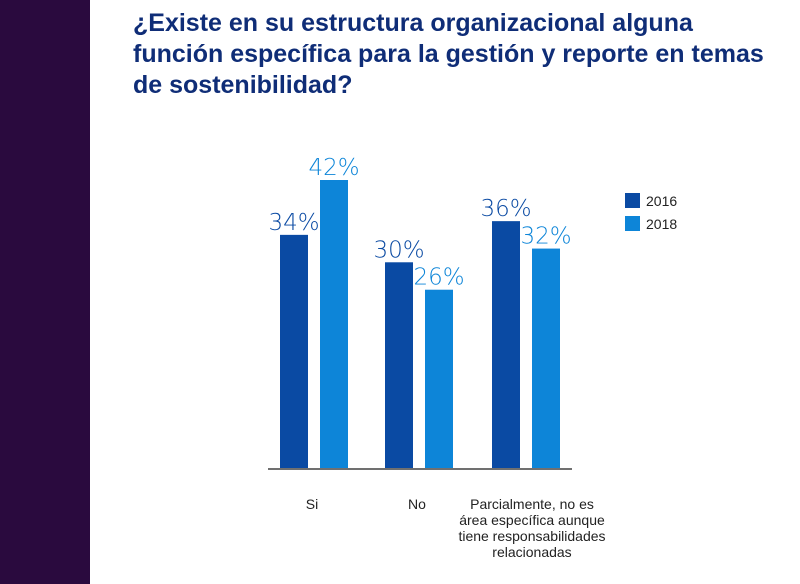 This screenshot has width=800, height=584. What do you see at coordinates (661, 224) in the screenshot?
I see `legend-label-2018: 2018` at bounding box center [661, 224].